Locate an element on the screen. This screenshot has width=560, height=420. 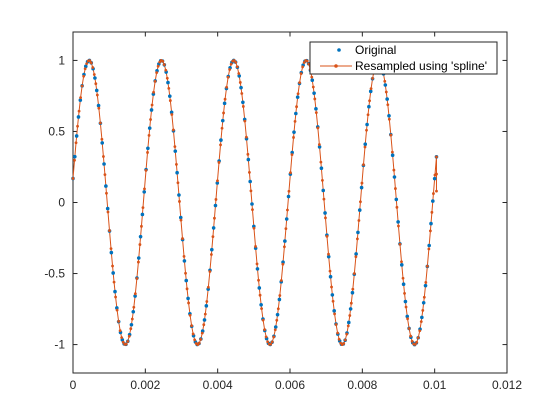
y-tick-label: -0.5 is located at coordinates (54, 274).